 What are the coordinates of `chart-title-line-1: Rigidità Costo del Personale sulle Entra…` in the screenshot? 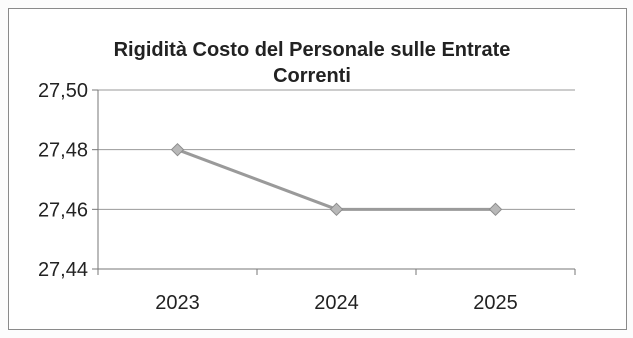 It's located at (312, 50).